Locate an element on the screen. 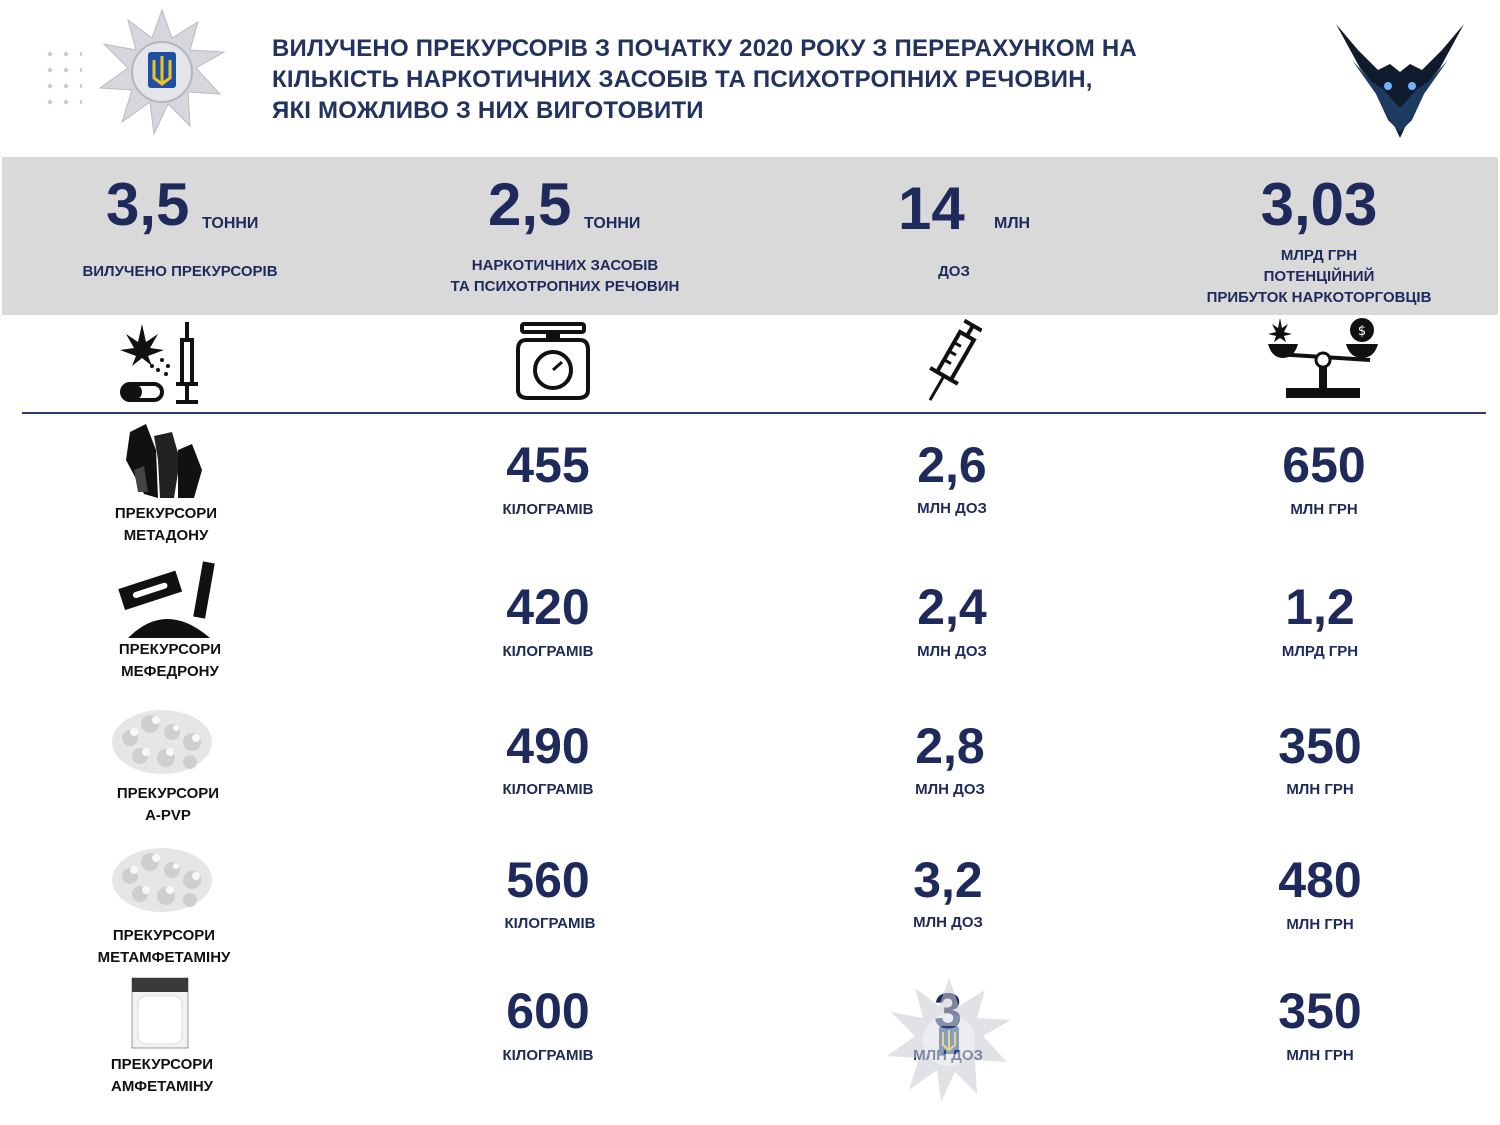 Image resolution: width=1500 pixels, height=1125 pixels. stat-value: 3,5 is located at coordinates (148, 204).